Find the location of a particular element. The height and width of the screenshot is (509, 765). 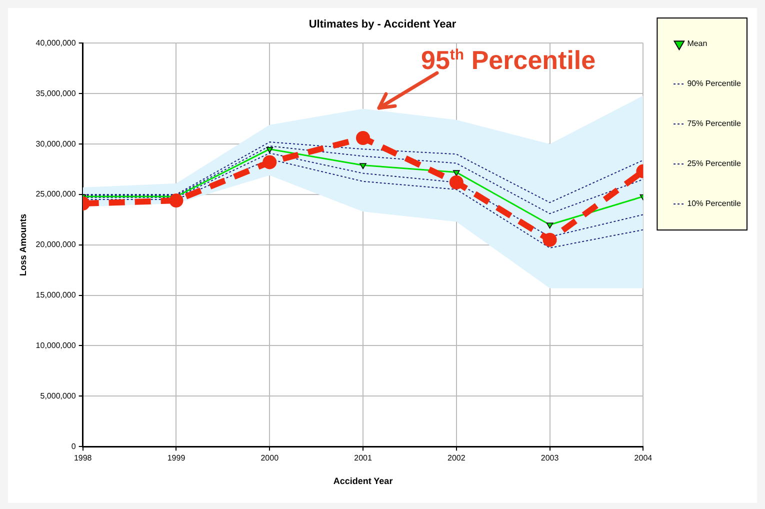

chart-title: Ultimates by - Accident Year is located at coordinates (382, 24).